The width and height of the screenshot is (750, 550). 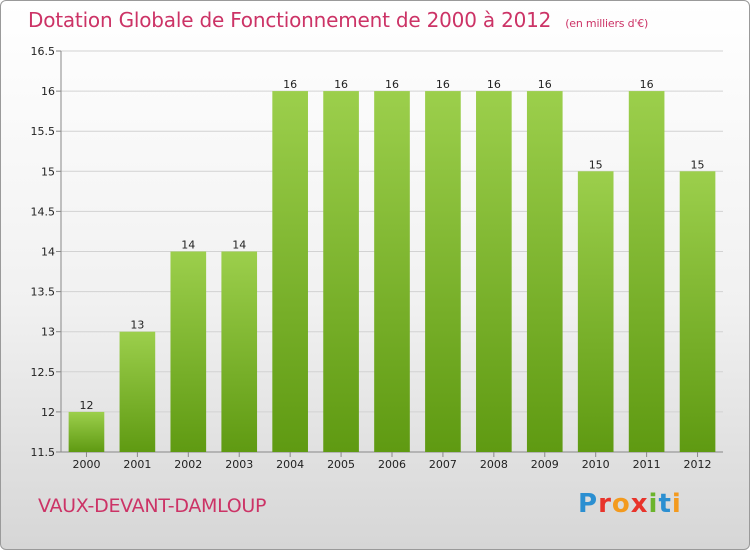 What do you see at coordinates (646, 271) in the screenshot?
I see `bar-2011` at bounding box center [646, 271].